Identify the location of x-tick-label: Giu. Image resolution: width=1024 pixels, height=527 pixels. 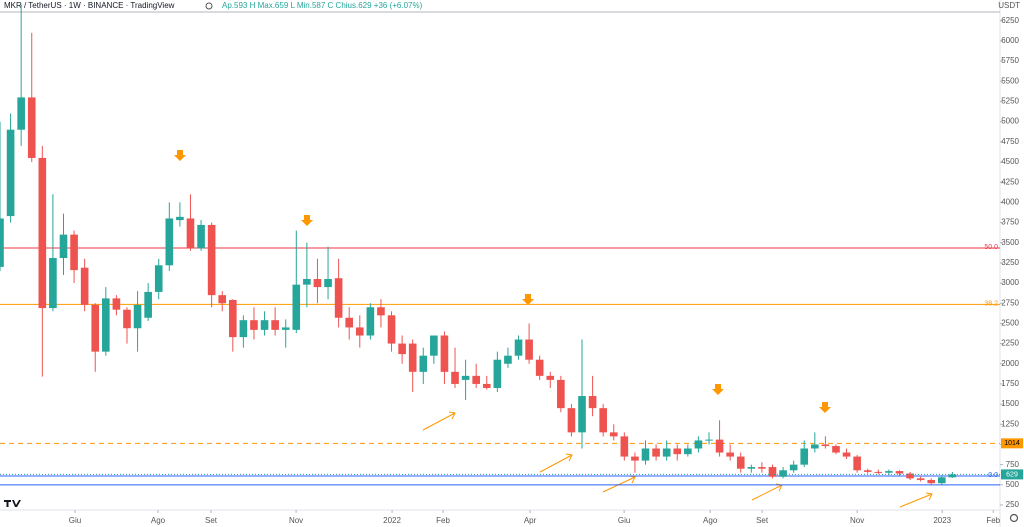
(624, 520).